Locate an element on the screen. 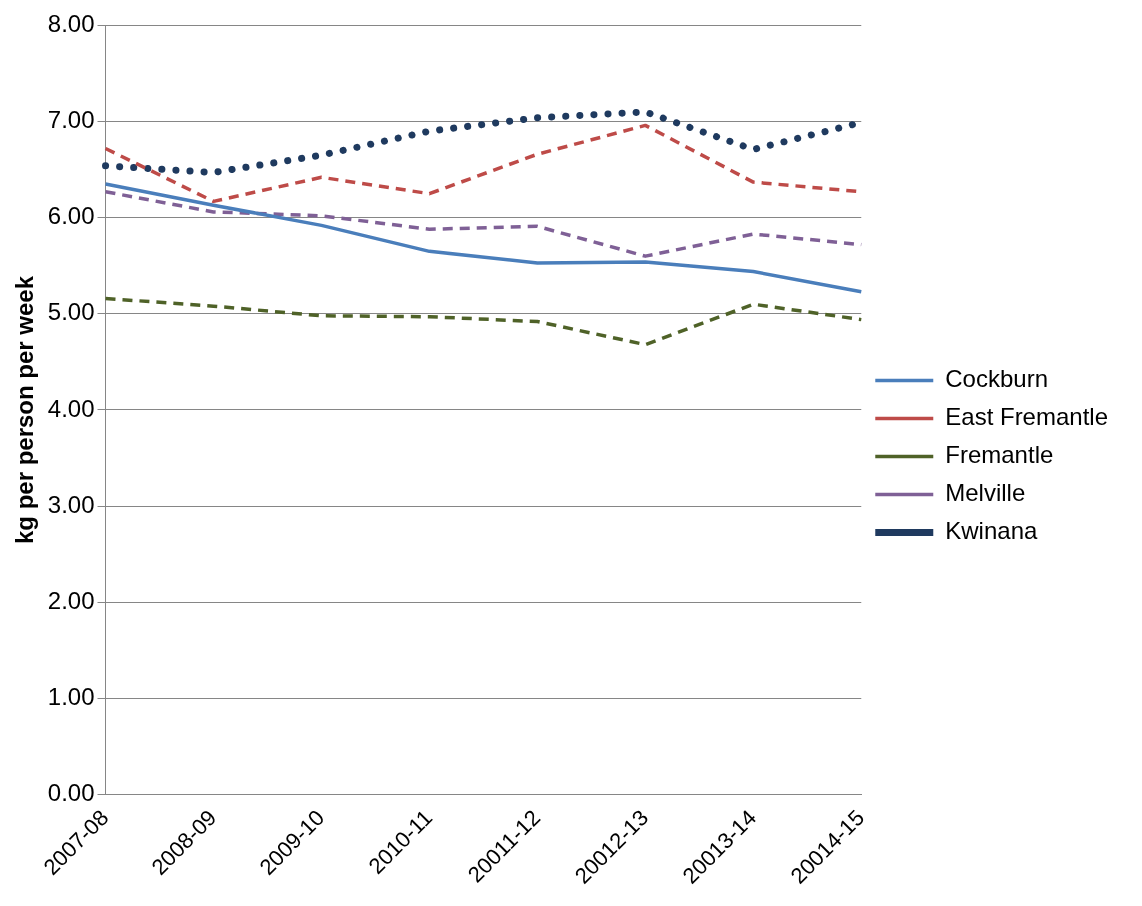 This screenshot has height=906, width=1142. y-axis-title: kg per person per week is located at coordinates (25, 410).